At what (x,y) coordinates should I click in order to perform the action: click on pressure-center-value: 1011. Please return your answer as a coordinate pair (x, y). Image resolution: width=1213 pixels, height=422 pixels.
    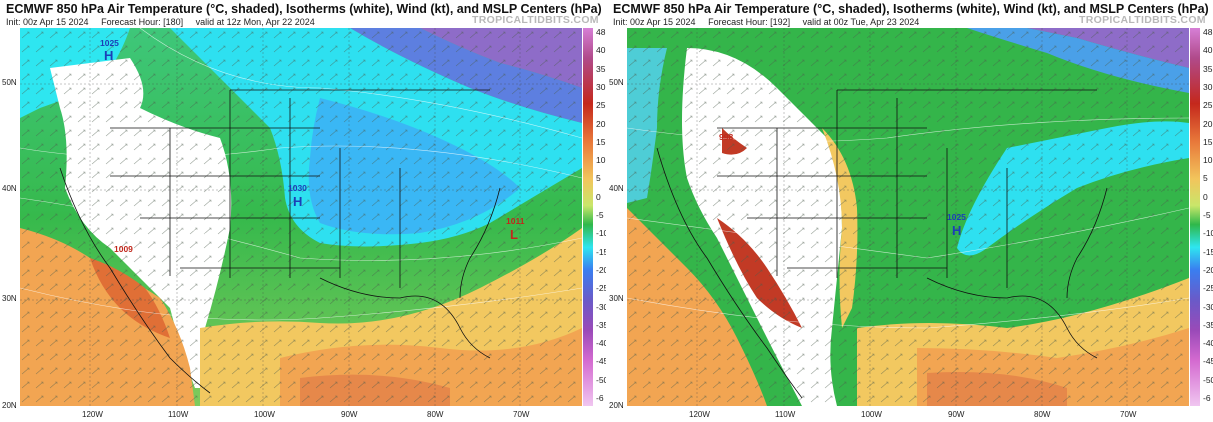
    Looking at the image, I should click on (515, 221).